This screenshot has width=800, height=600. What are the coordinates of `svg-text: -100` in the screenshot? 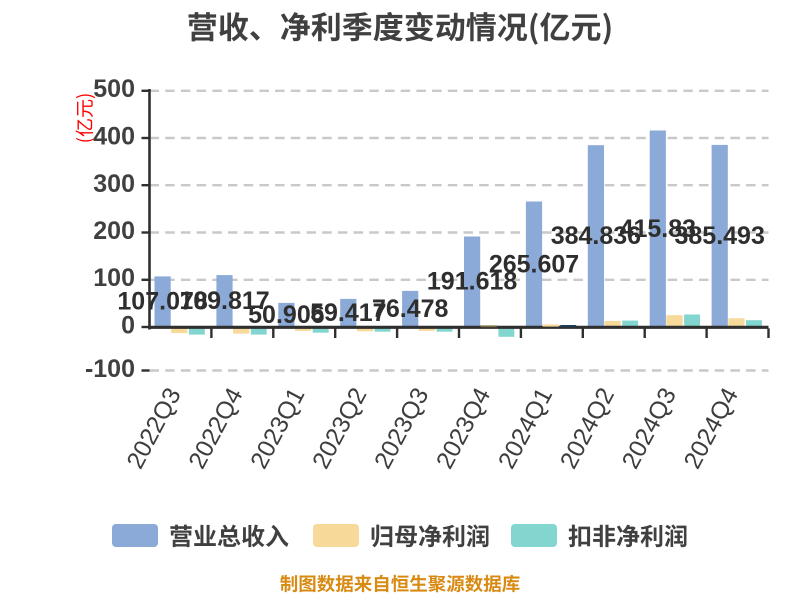 It's located at (110, 369).